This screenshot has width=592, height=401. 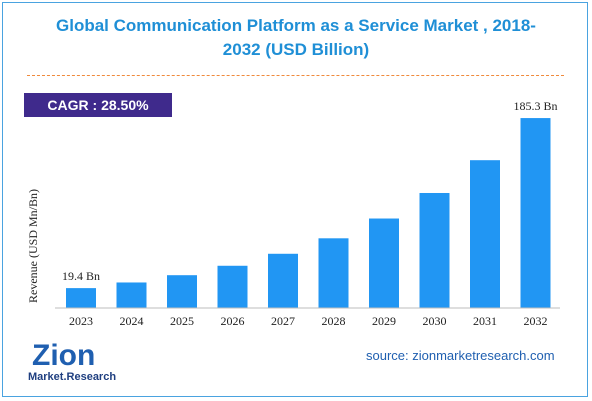 I want to click on bar-2032, so click(x=535, y=213).